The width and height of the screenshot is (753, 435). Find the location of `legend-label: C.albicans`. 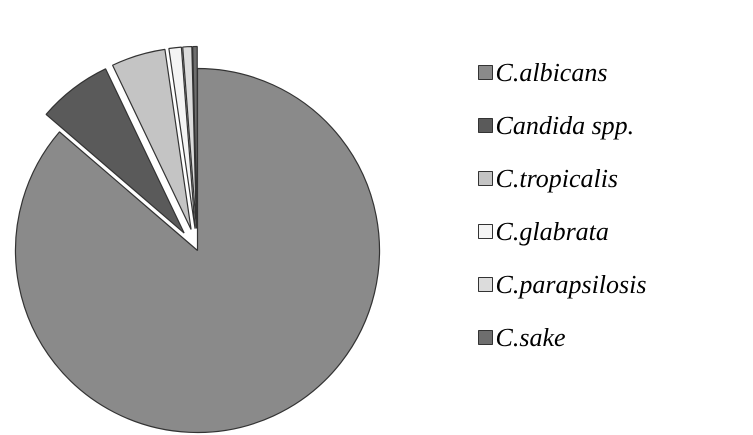

legend-label: C.albicans is located at coordinates (552, 72).